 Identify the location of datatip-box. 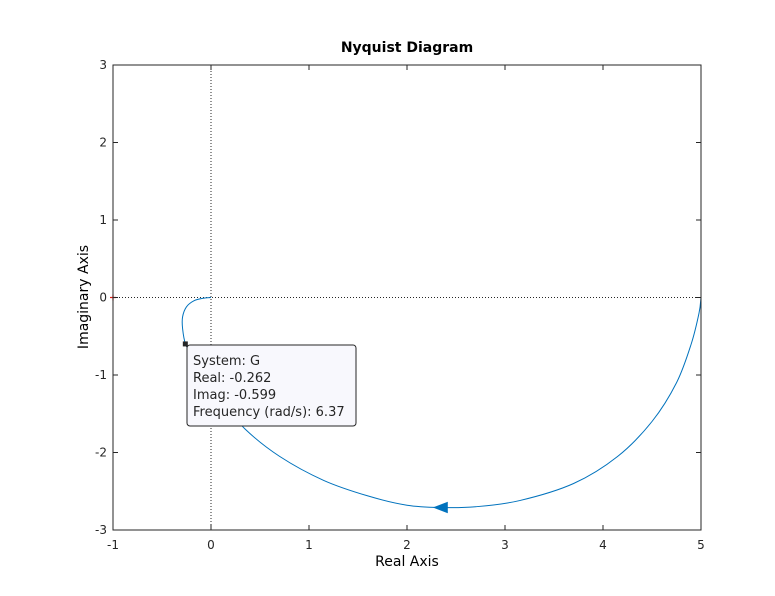
(271, 385).